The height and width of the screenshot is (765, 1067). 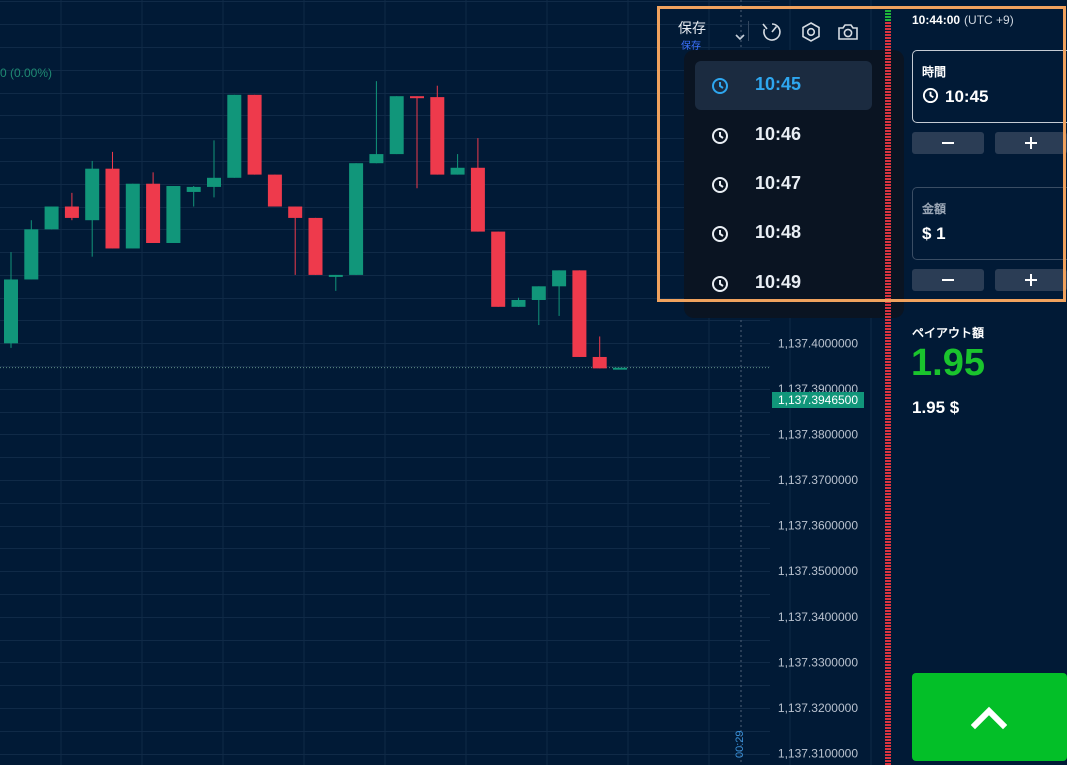 What do you see at coordinates (778, 134) in the screenshot?
I see `dropdown-item-label: 10:46` at bounding box center [778, 134].